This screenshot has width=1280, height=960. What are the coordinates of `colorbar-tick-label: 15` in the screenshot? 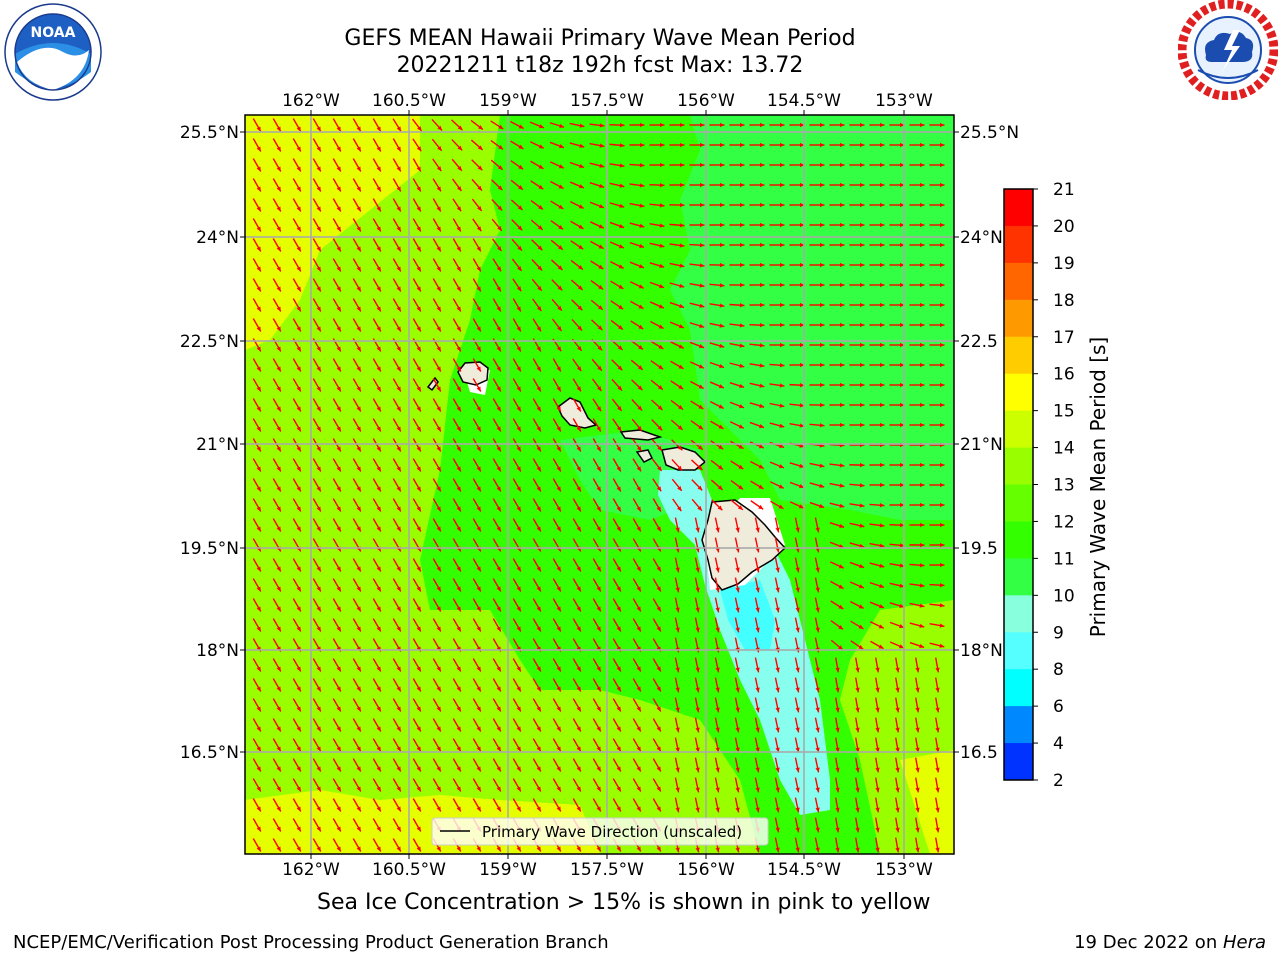 It's located at (1064, 412).